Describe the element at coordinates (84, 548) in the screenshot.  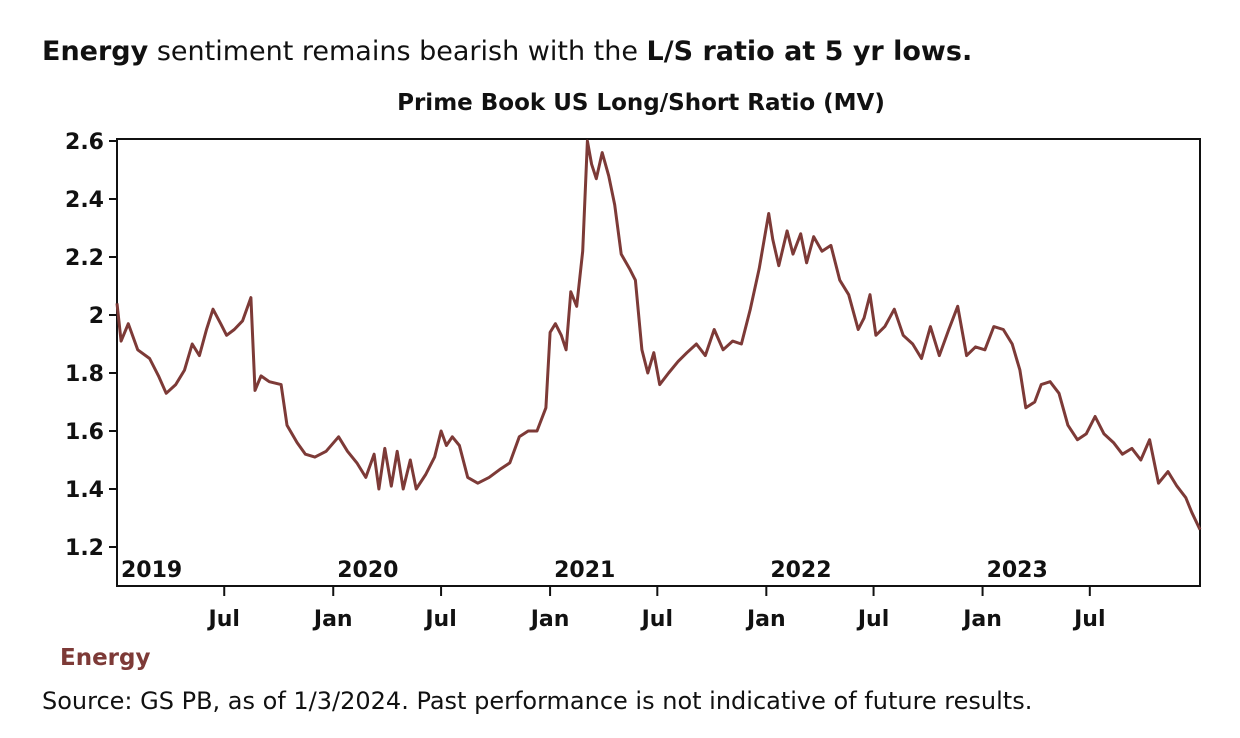
I see `y-tick-label: 1.2` at that location.